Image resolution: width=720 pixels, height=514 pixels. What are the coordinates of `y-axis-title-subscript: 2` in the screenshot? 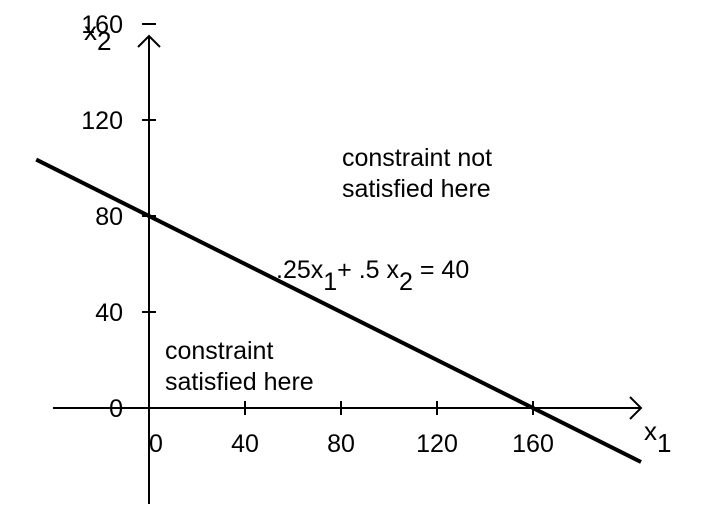 It's located at (104, 41).